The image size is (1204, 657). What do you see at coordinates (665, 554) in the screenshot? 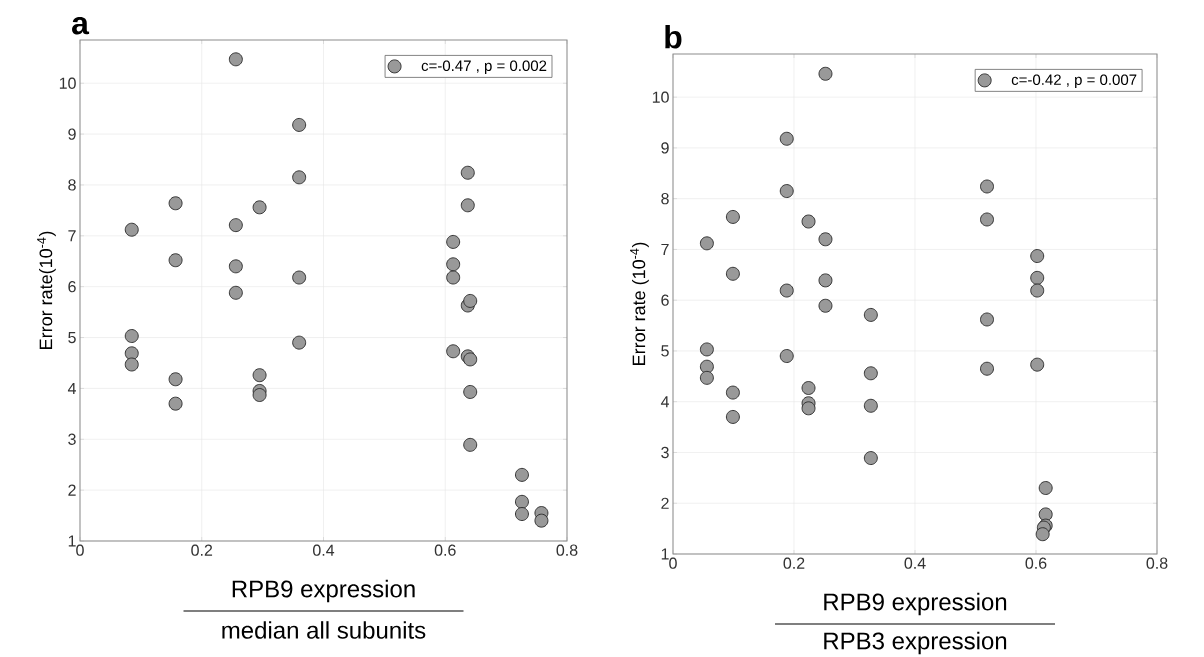
I see `y-tick-label: 1` at bounding box center [665, 554].